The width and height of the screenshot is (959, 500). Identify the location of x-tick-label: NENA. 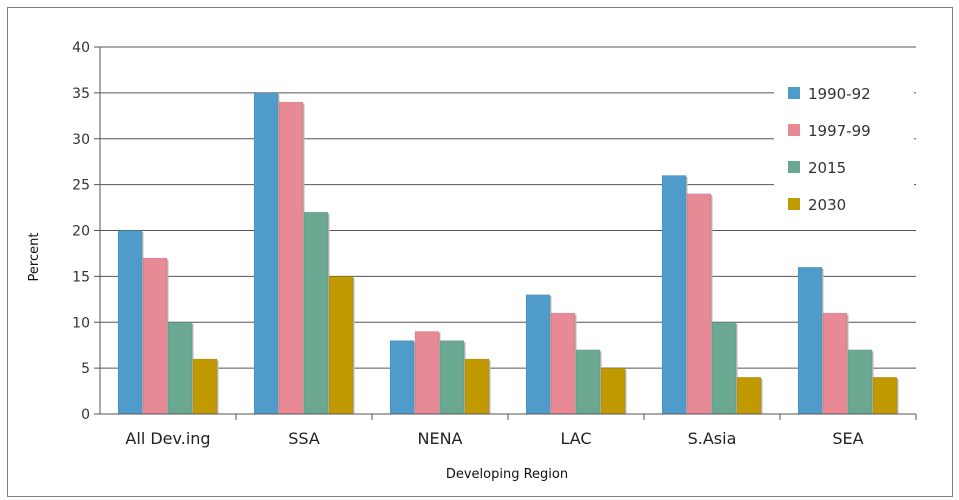
(440, 438).